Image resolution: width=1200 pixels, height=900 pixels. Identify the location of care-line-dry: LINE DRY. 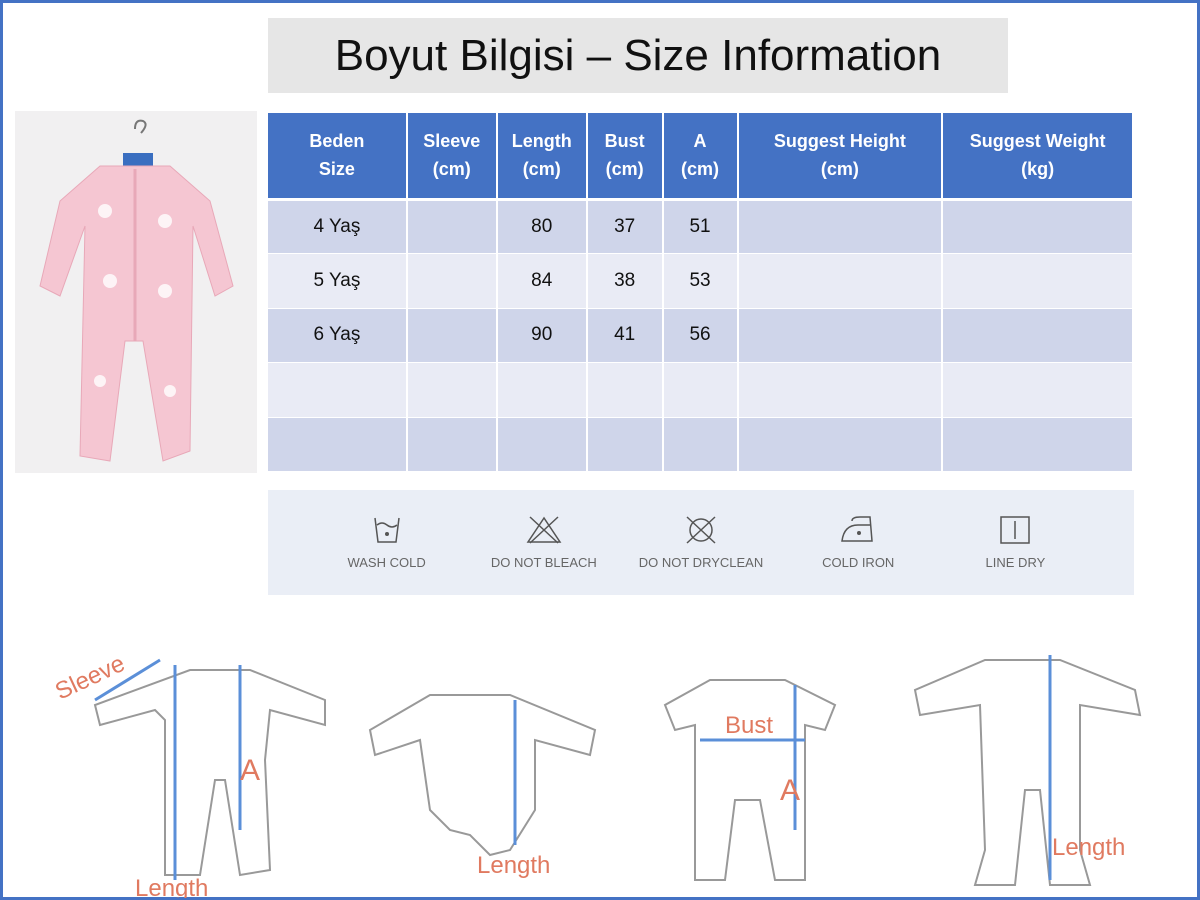
(1015, 542).